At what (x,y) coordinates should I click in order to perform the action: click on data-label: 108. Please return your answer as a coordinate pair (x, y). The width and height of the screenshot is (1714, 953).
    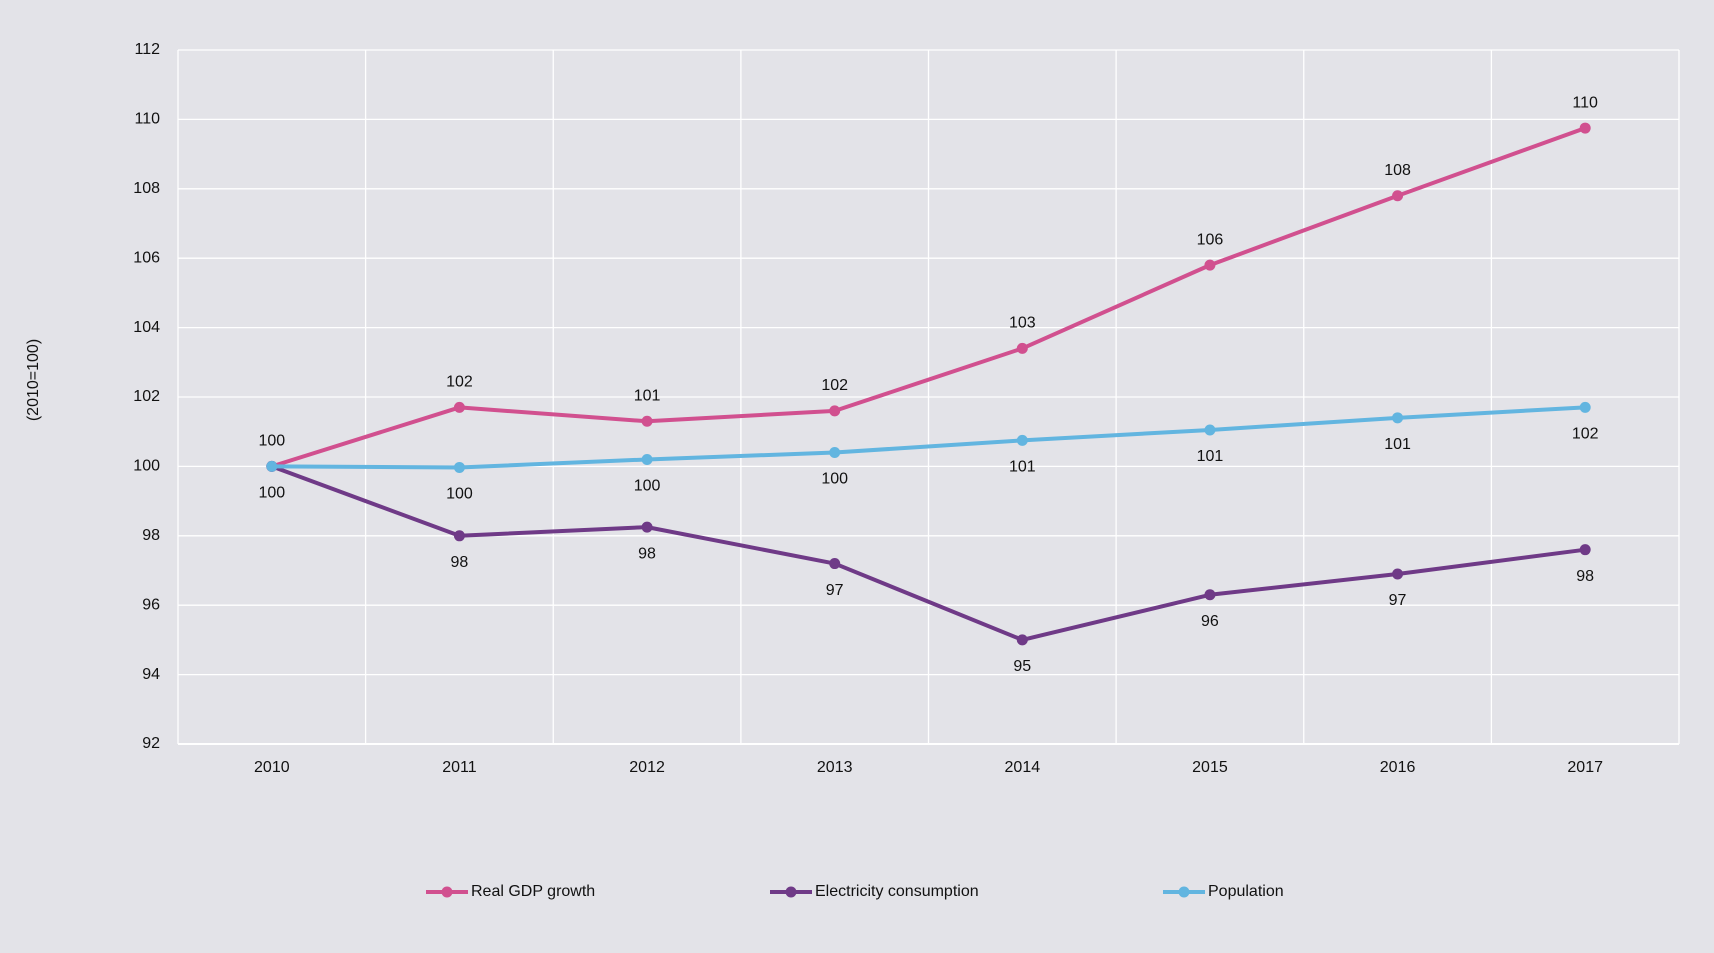
    Looking at the image, I should click on (1397, 170).